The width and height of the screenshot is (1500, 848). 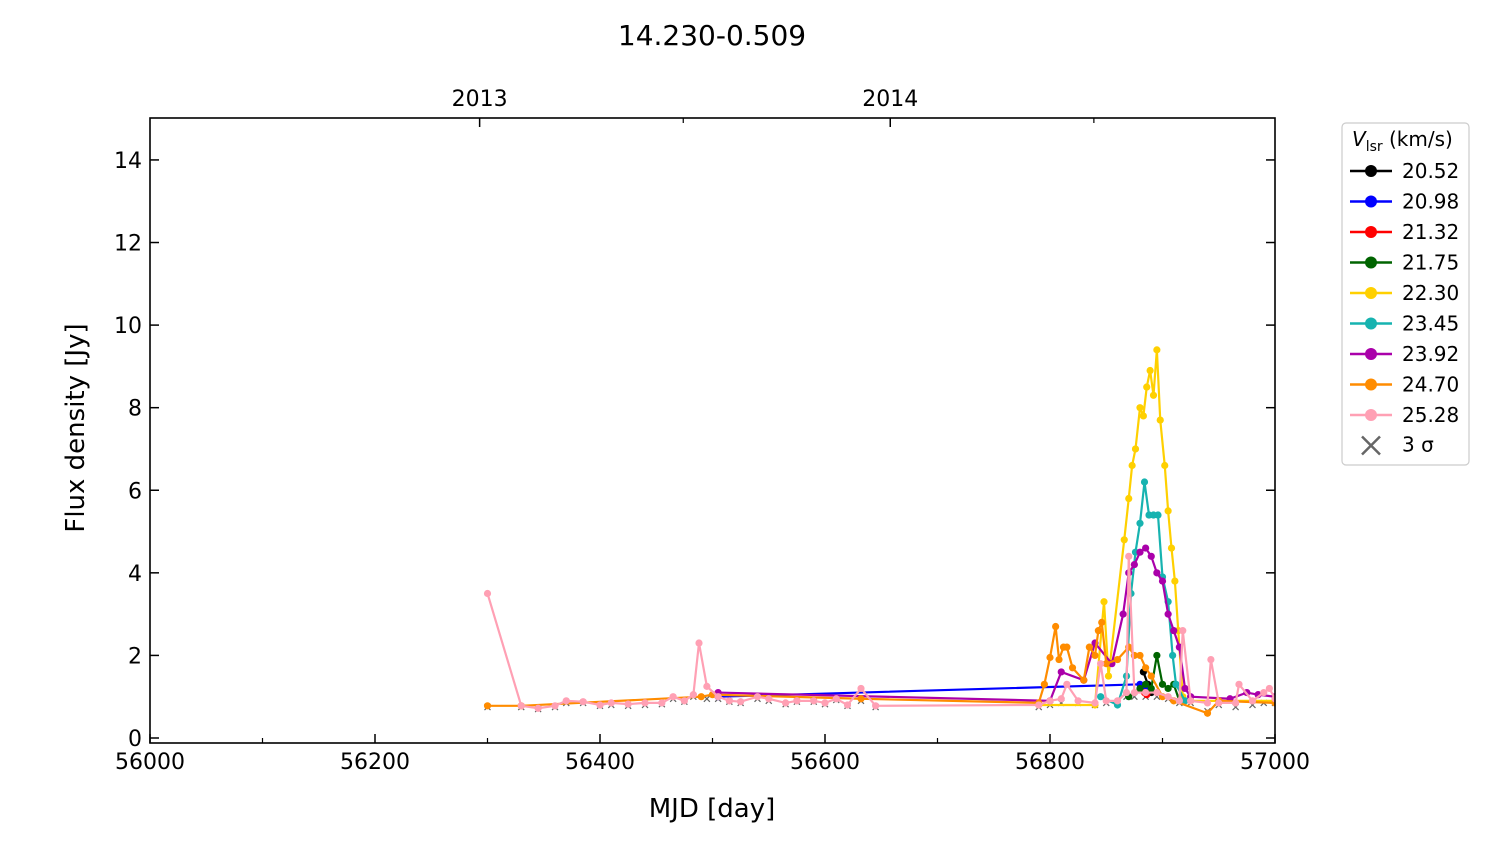 What do you see at coordinates (480, 99) in the screenshot?
I see `top-tick-label: 2013` at bounding box center [480, 99].